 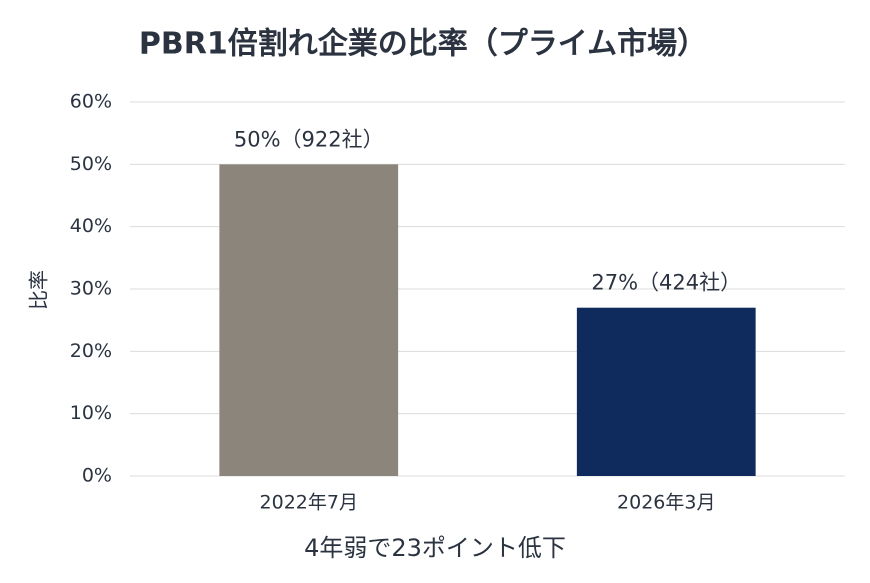 I want to click on value-label: 50%（922社）, so click(x=309, y=139).